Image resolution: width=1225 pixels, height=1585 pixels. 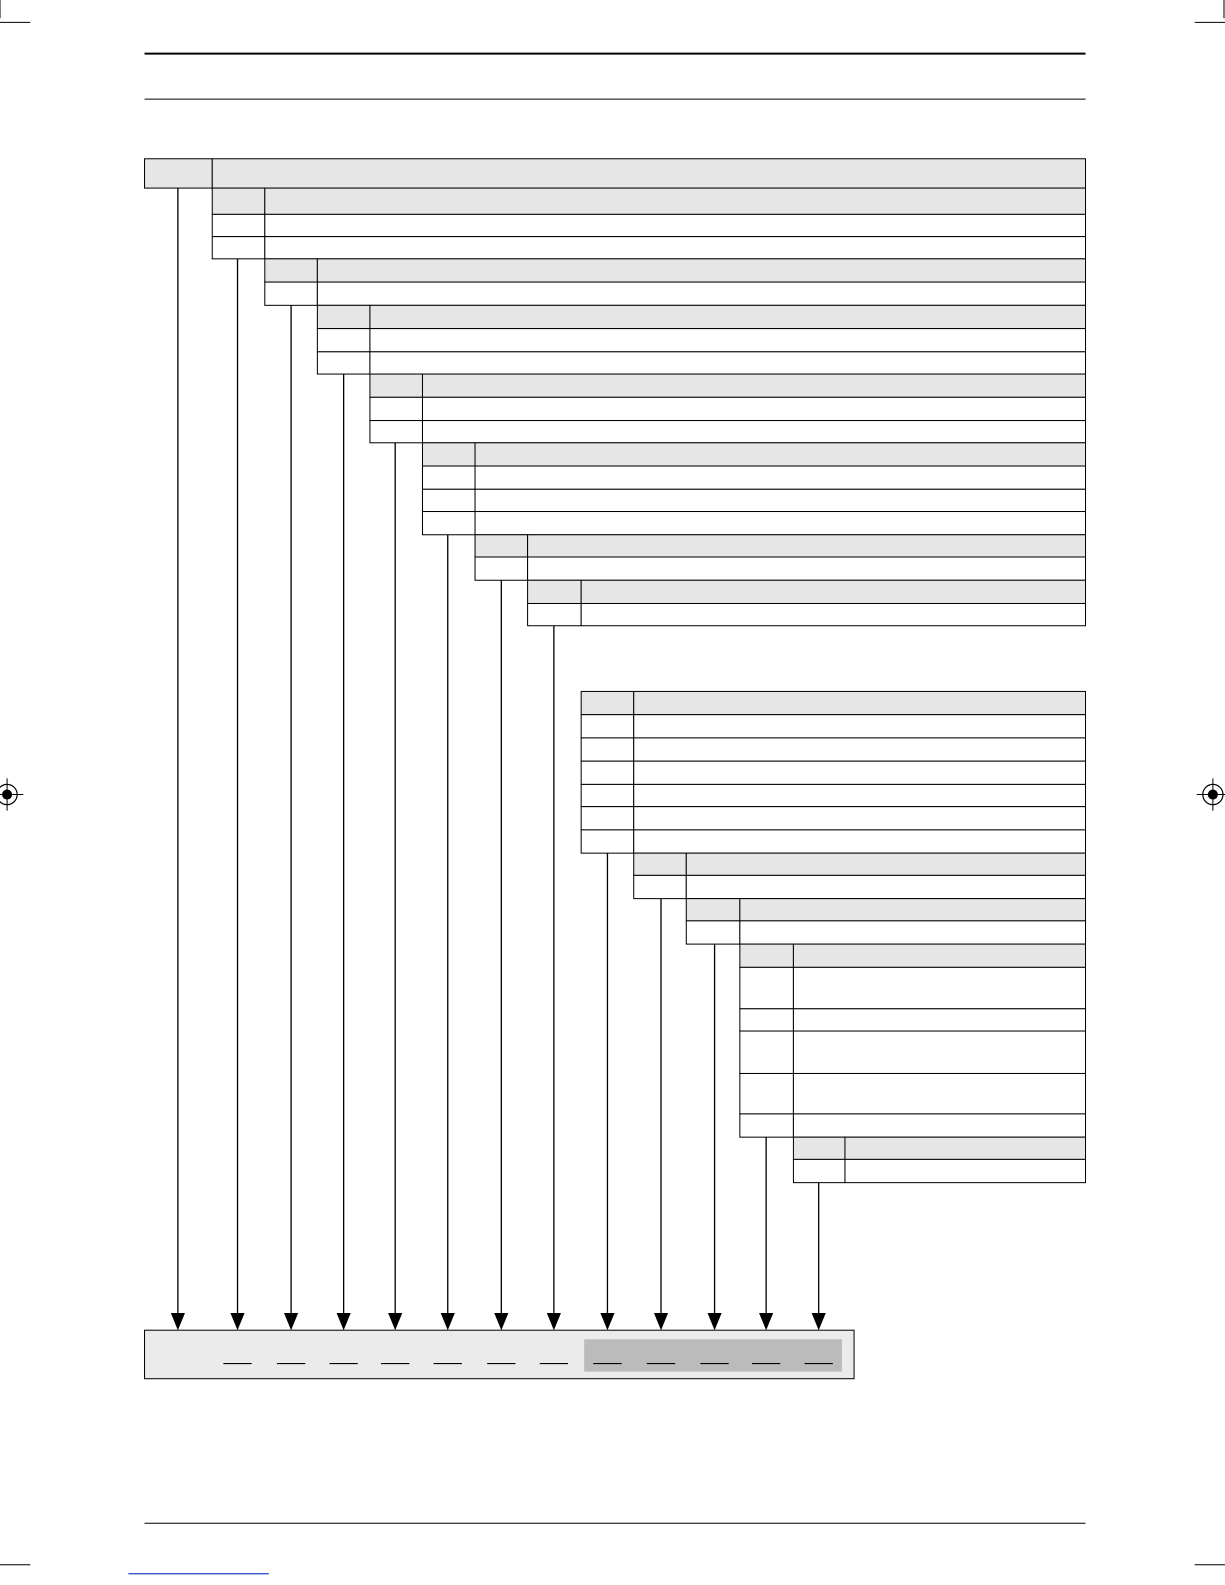 I want to click on registration-marks, so click(x=612, y=794).